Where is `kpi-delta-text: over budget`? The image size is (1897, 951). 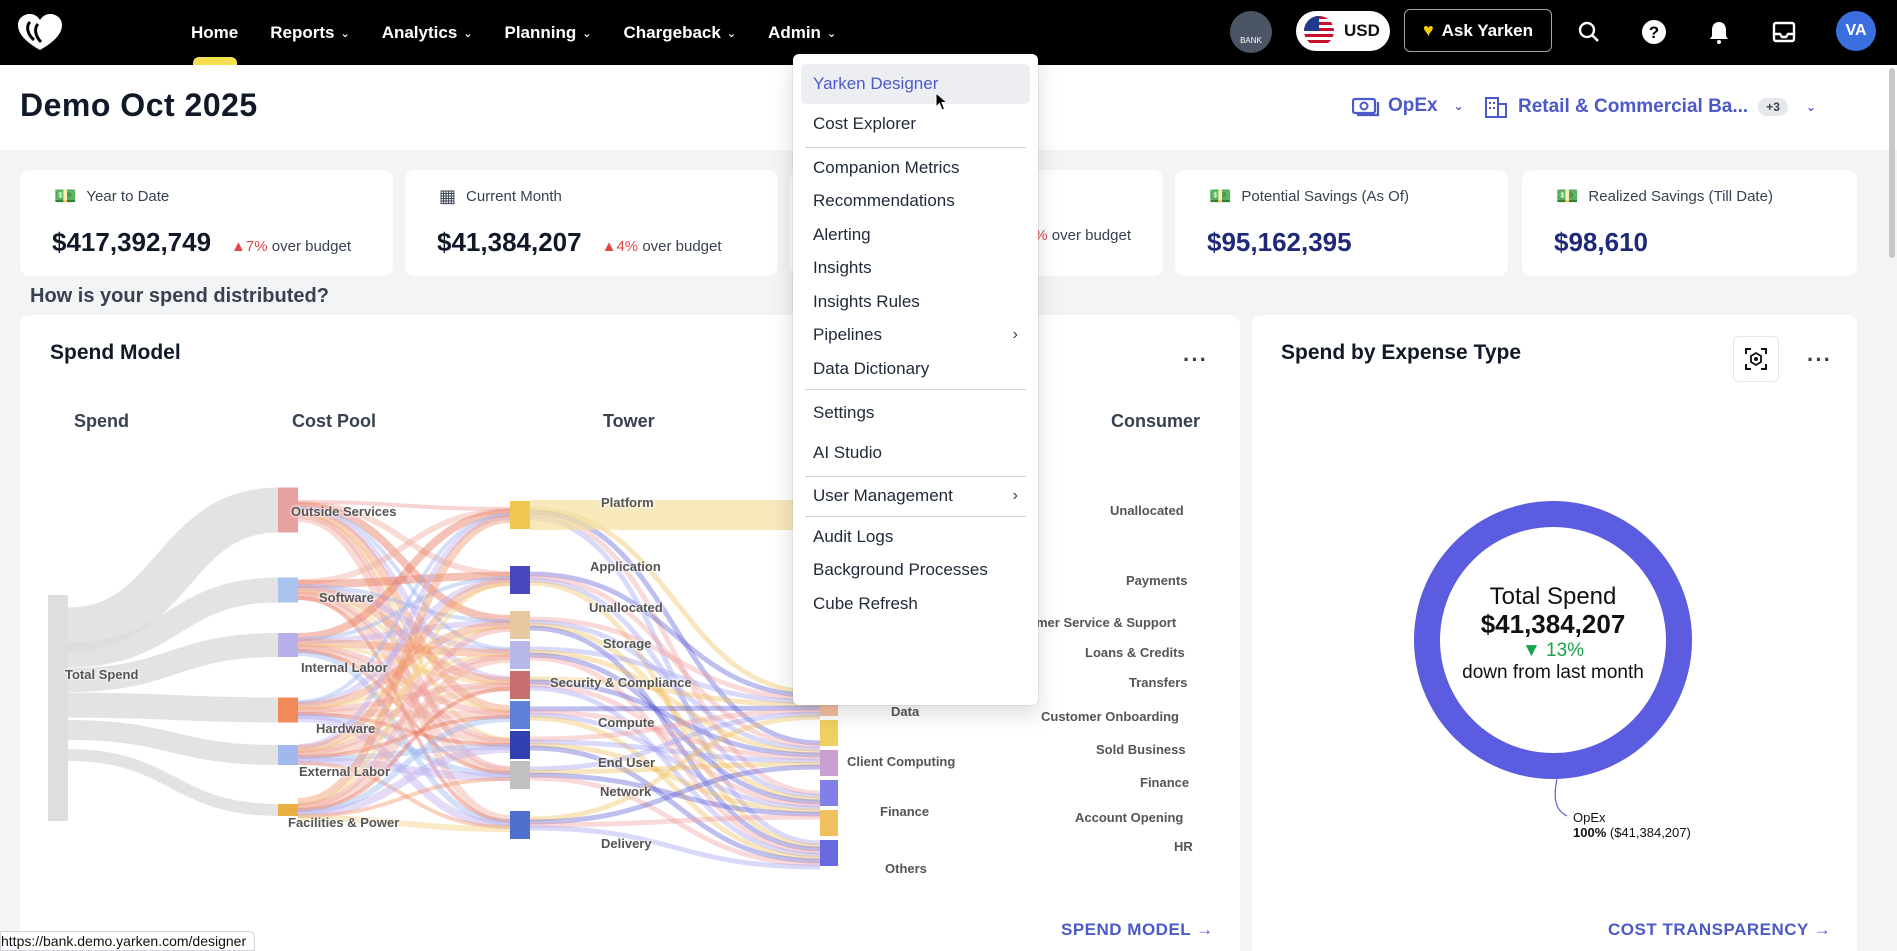 kpi-delta-text: over budget is located at coordinates (1091, 235).